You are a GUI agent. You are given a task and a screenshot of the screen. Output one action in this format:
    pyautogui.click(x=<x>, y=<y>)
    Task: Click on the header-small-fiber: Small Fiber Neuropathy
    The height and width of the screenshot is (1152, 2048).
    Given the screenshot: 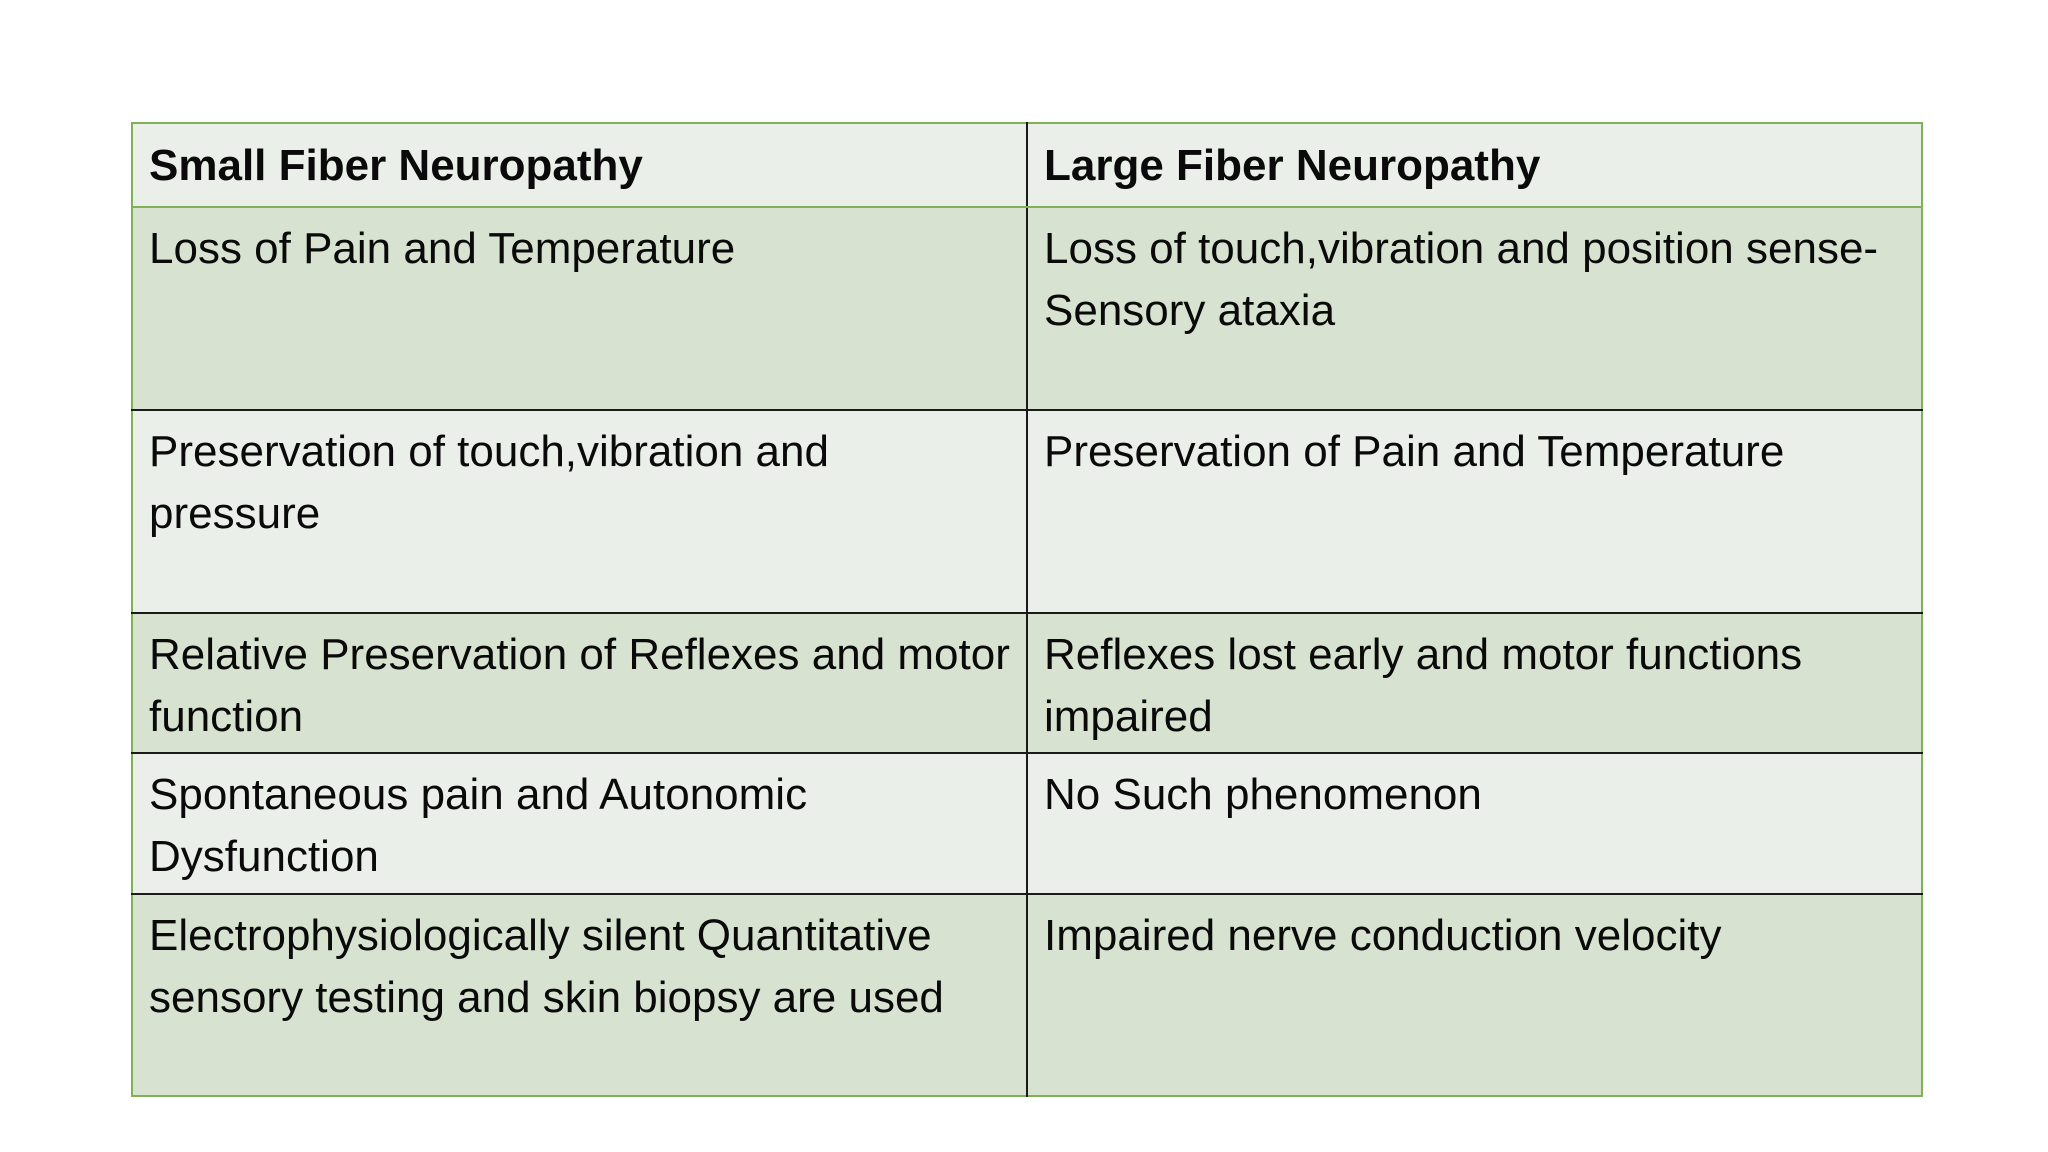 What is the action you would take?
    pyautogui.click(x=580, y=165)
    